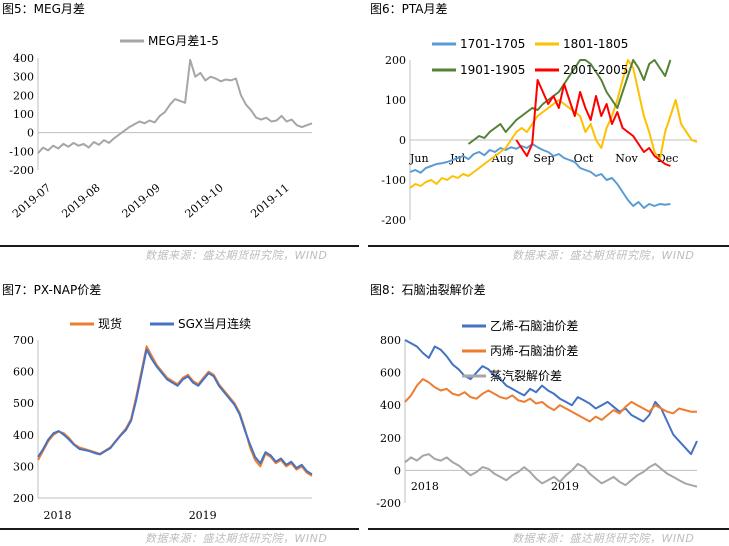 This screenshot has height=546, width=729. Describe the element at coordinates (23, 340) in the screenshot. I see `y-tick-label: 700` at that location.